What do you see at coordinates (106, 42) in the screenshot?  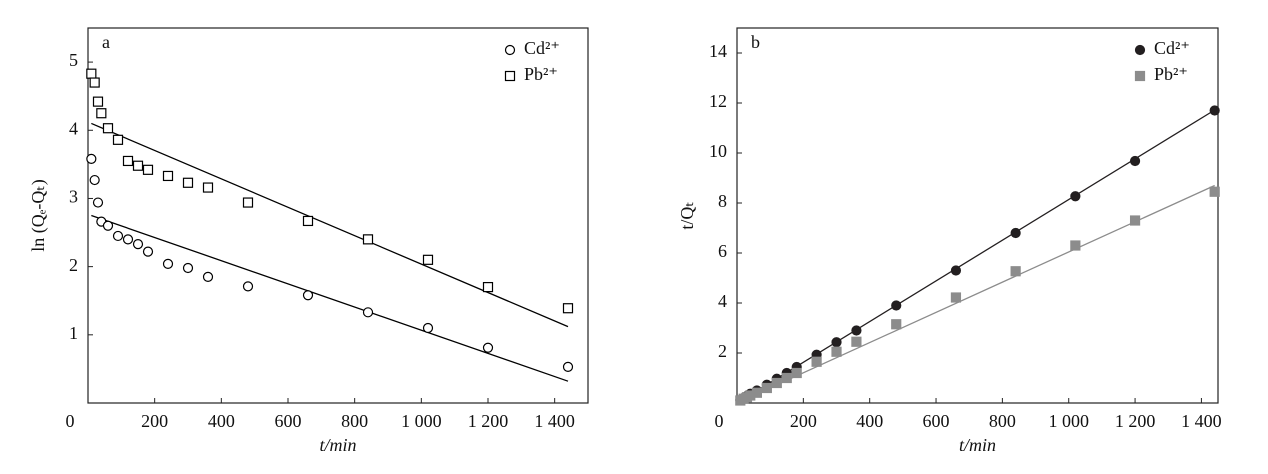 I see `panel-label: a` at bounding box center [106, 42].